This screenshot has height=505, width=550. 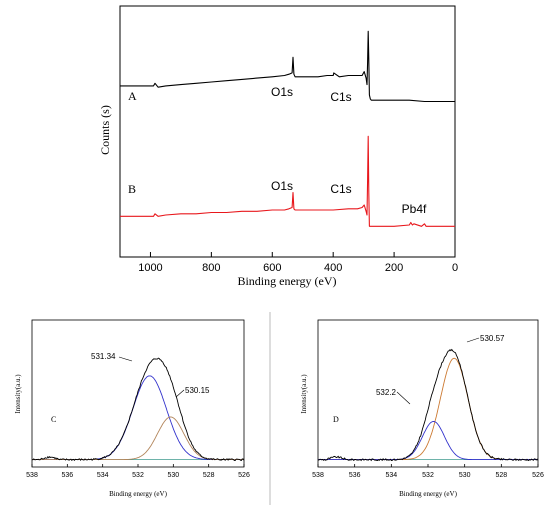 What do you see at coordinates (414, 209) in the screenshot?
I see `survey-pb4f-label: Pb4f` at bounding box center [414, 209].